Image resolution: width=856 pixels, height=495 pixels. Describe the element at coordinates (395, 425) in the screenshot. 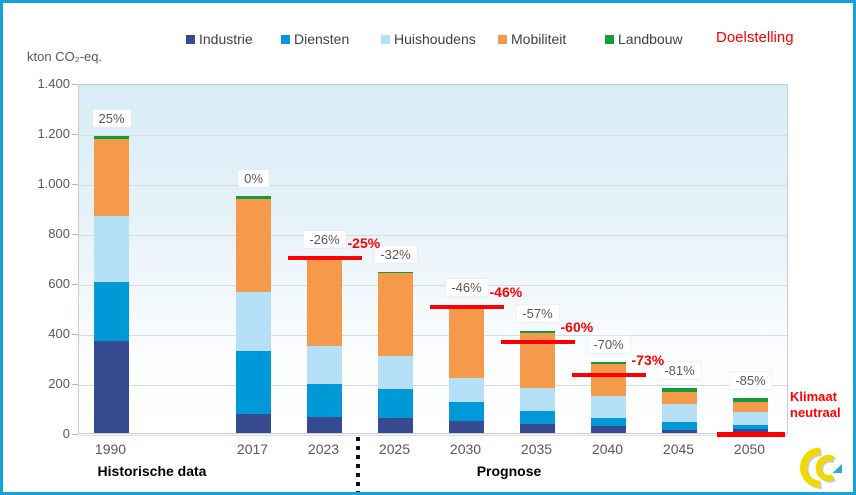

I see `bar-segment-industrie-2025` at that location.